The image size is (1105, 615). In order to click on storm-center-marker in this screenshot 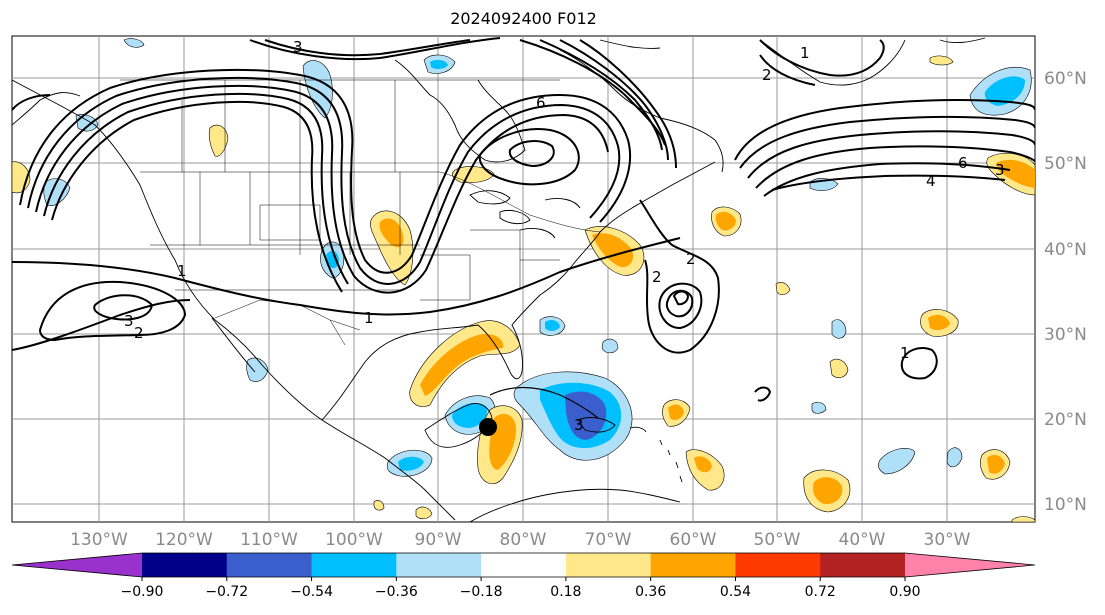, I will do `click(488, 427)`.